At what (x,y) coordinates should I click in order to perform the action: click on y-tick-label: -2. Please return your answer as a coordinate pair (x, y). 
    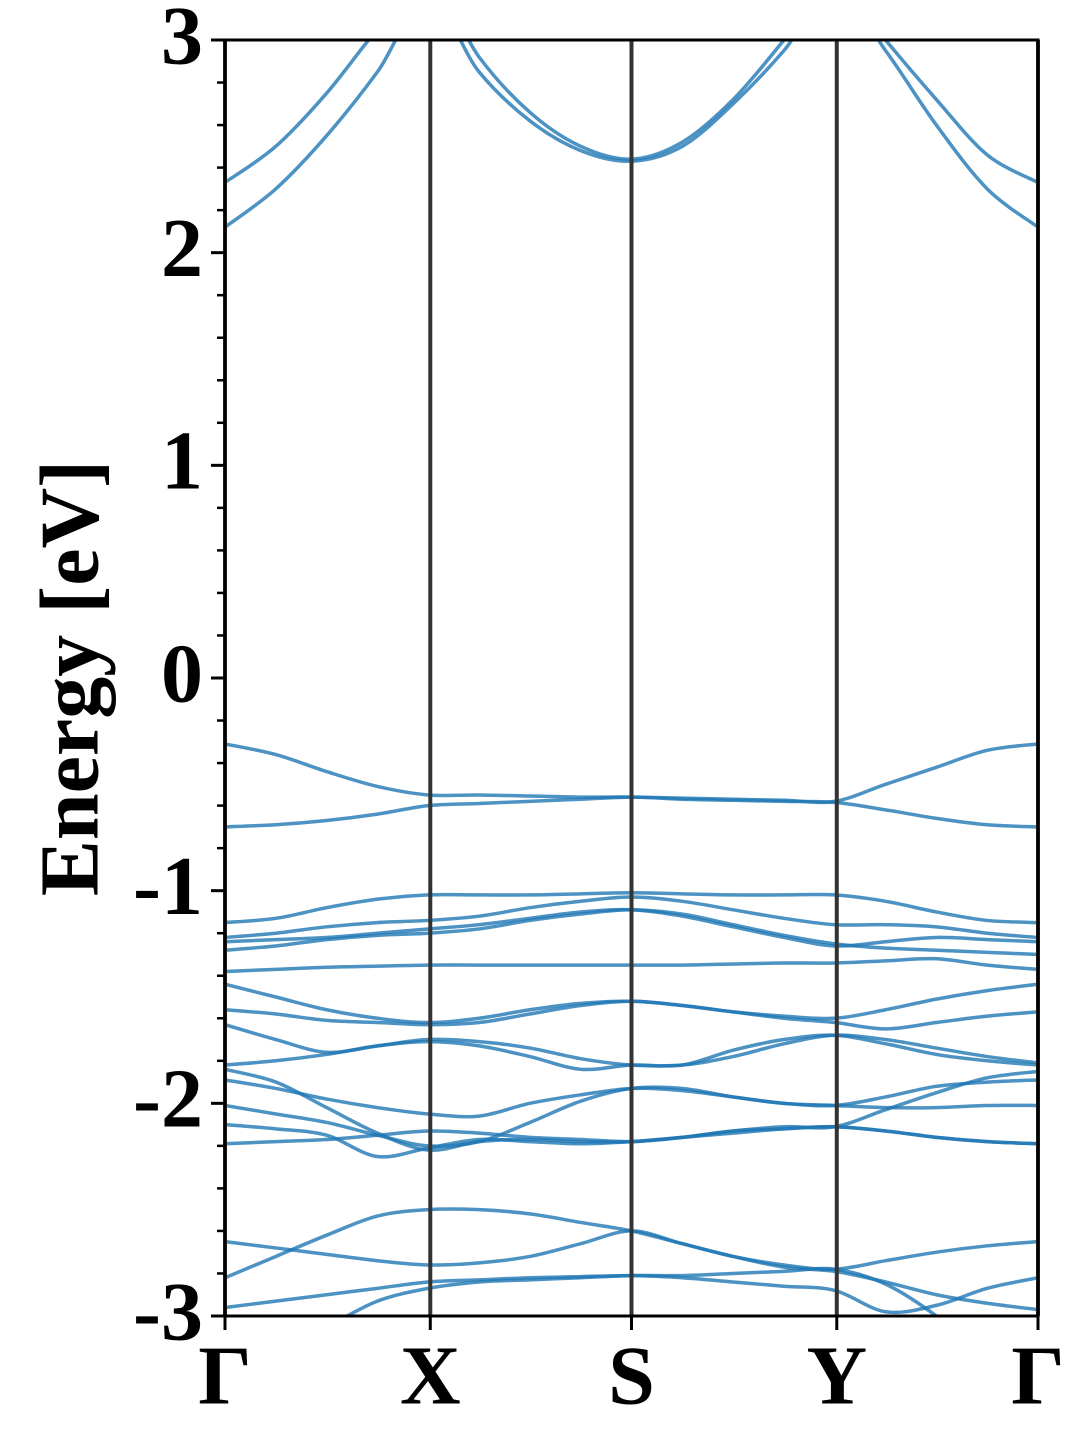
    Looking at the image, I should click on (168, 1099).